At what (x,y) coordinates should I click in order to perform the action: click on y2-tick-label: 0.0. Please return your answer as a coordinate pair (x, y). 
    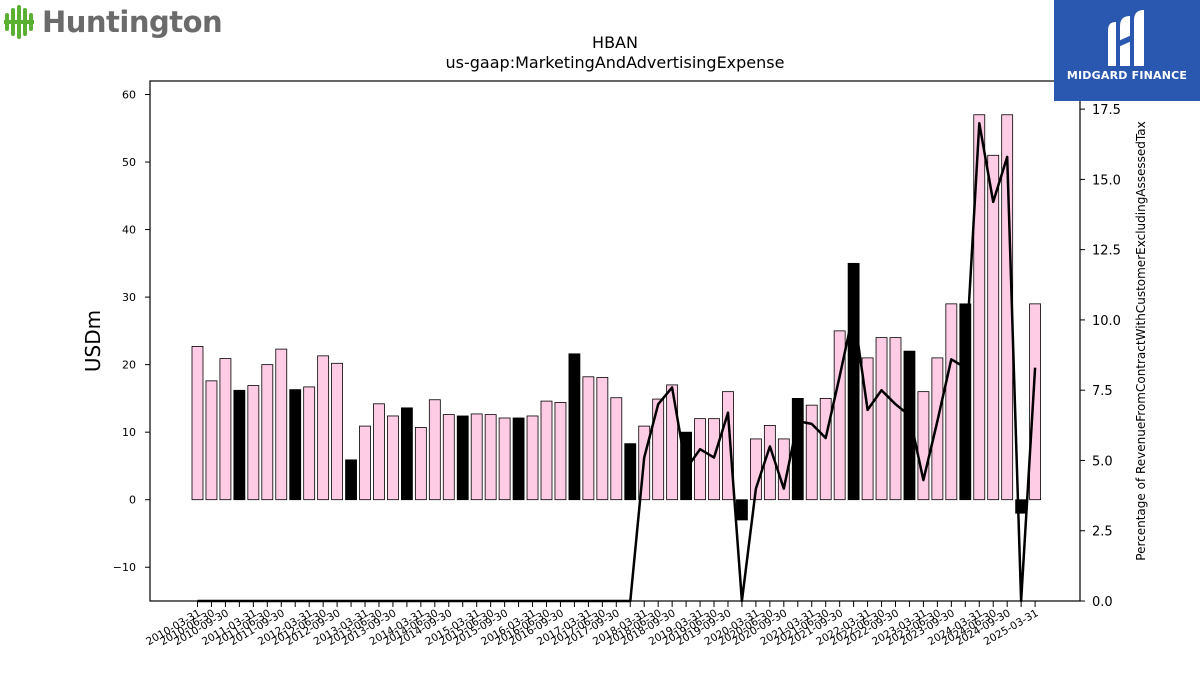
    Looking at the image, I should click on (1102, 602).